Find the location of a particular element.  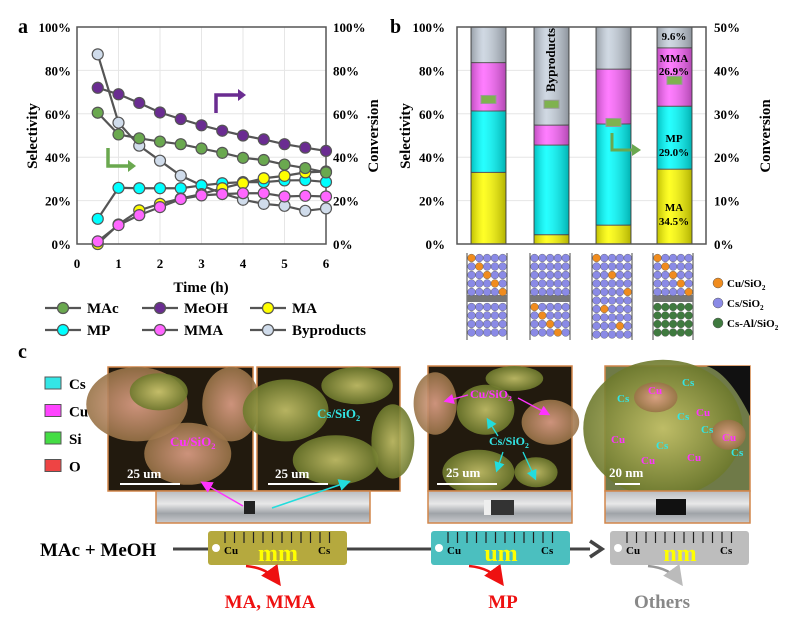

micrograph-cu-sio2: Cu/SiO2 25 um is located at coordinates (173, 429).